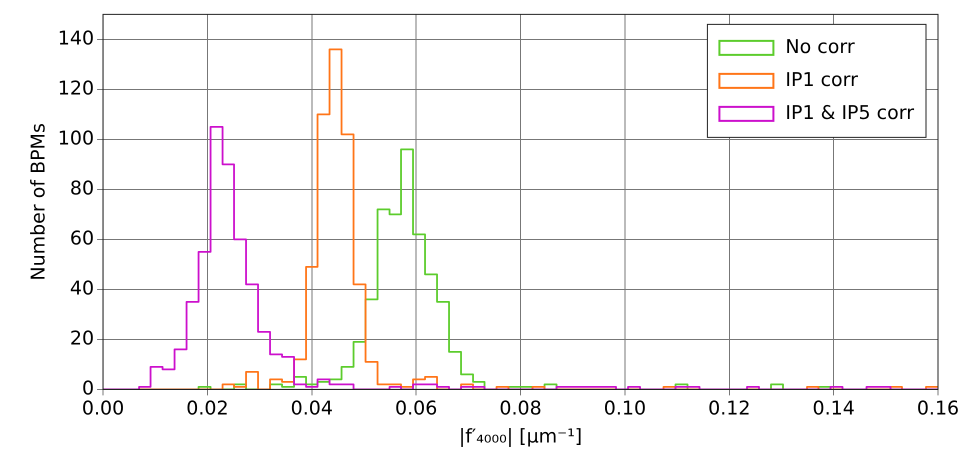  What do you see at coordinates (820, 47) in the screenshot?
I see `legend-label: No corr` at bounding box center [820, 47].